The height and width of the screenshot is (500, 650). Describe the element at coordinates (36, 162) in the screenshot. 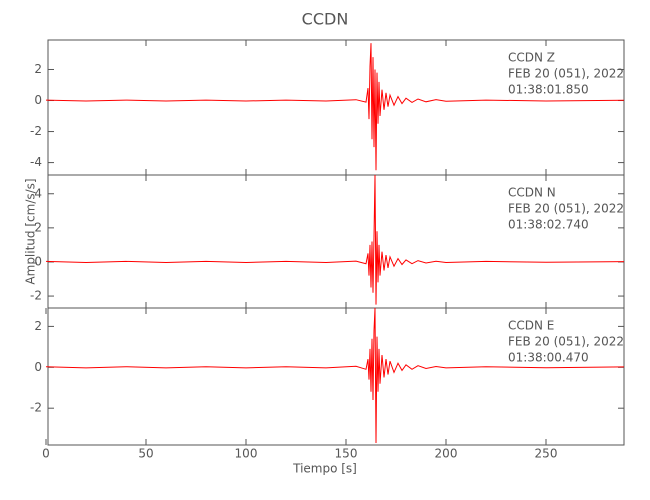

I see `y-tick-label: -4` at that location.